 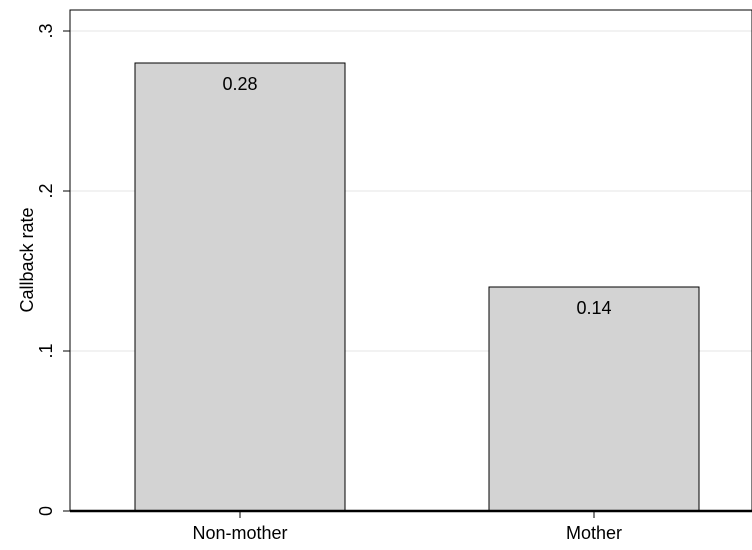 I want to click on y-tick-label: 0, so click(x=46, y=511).